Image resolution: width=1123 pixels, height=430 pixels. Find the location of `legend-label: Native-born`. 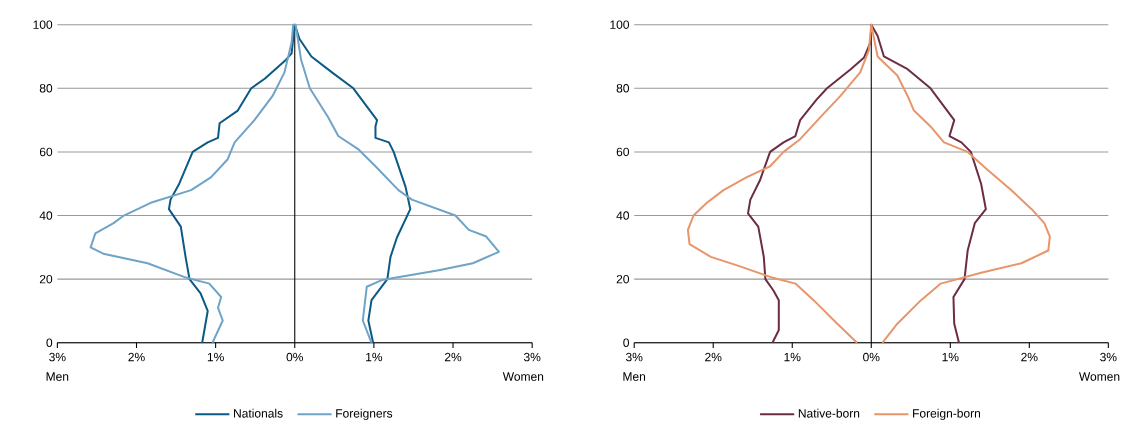

legend-label: Native-born is located at coordinates (829, 413).